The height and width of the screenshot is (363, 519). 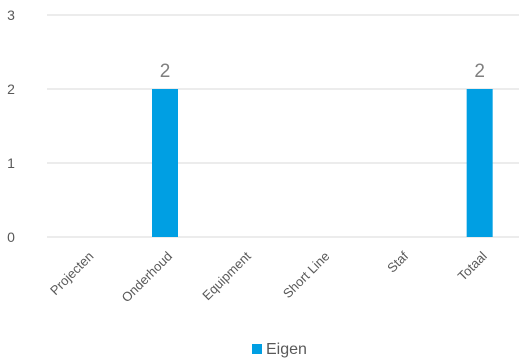 What do you see at coordinates (165, 163) in the screenshot?
I see `bar-onderhoud` at bounding box center [165, 163].